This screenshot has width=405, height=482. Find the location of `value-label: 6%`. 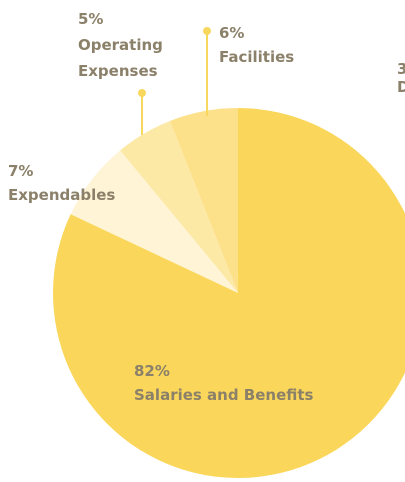

value-label: 6% is located at coordinates (231, 33).